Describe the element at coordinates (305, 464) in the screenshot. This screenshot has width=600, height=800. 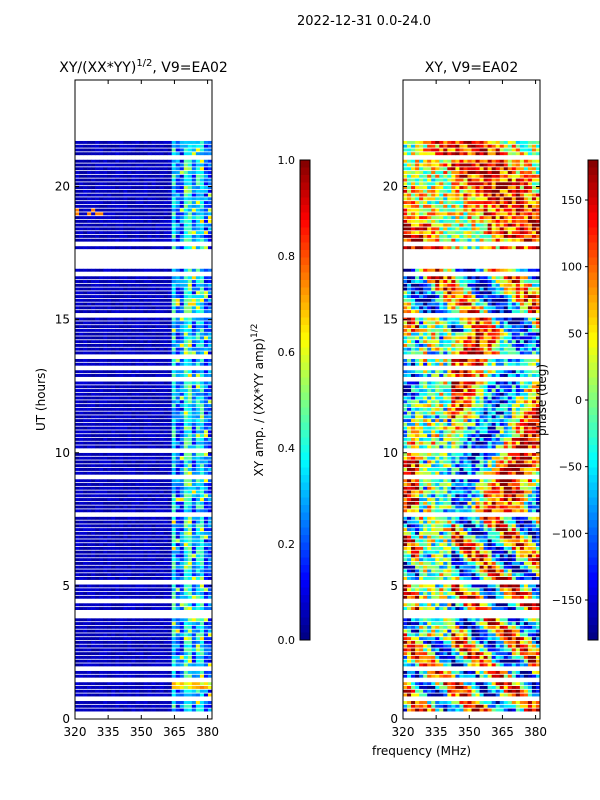
I see `colorbar-segment` at that location.